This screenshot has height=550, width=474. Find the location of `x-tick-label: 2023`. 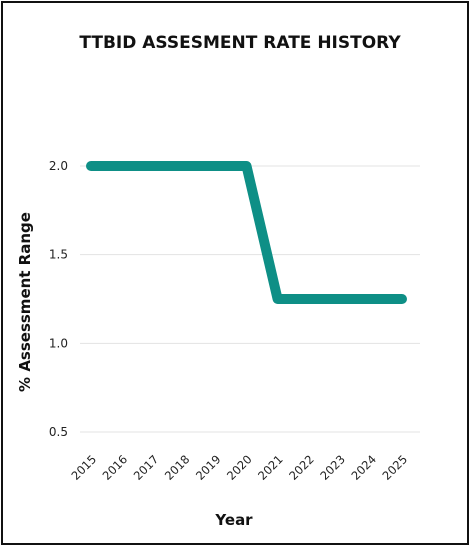

x-tick-label: 2023 is located at coordinates (332, 467).